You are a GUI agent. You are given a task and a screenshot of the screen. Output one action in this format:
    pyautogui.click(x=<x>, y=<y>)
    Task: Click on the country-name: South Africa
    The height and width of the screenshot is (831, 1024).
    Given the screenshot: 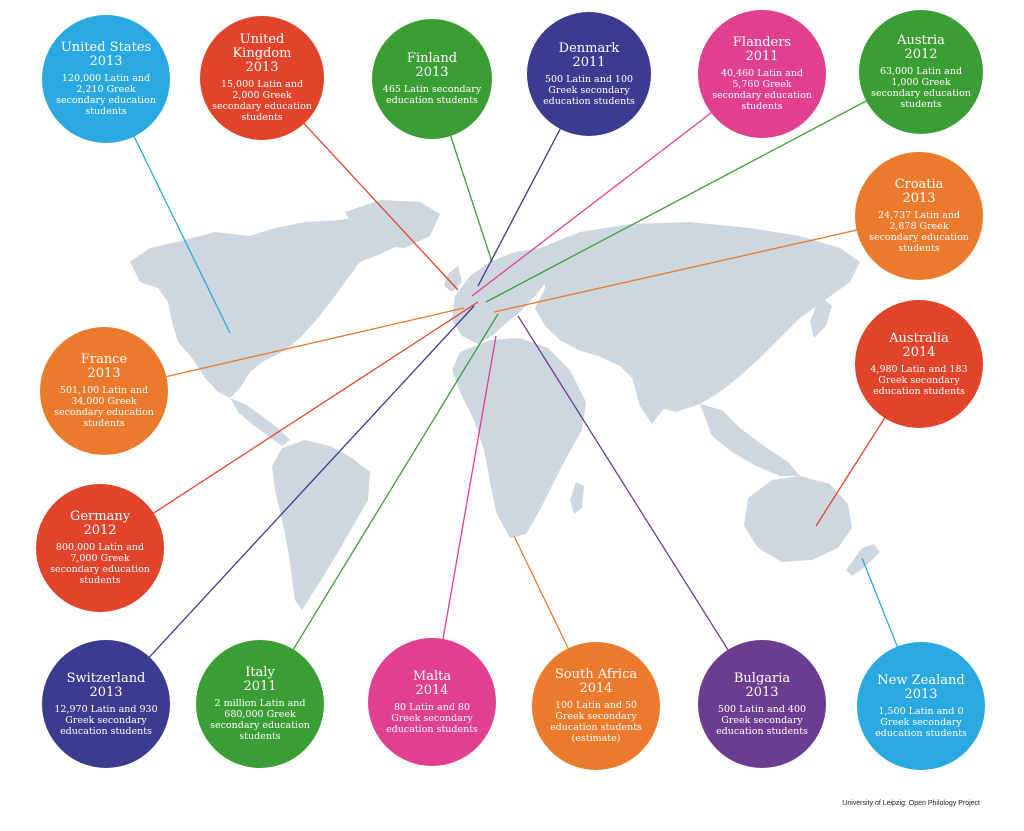 What is the action you would take?
    pyautogui.click(x=596, y=674)
    